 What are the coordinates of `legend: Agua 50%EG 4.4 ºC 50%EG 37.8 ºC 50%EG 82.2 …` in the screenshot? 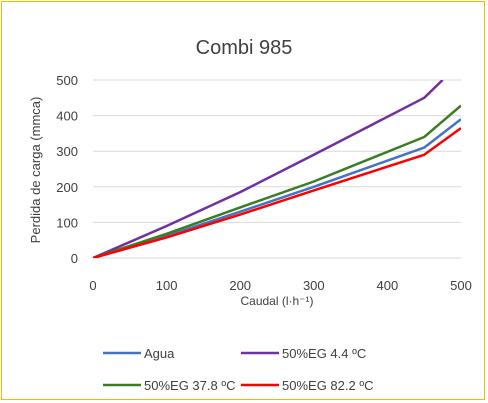 It's located at (238, 369).